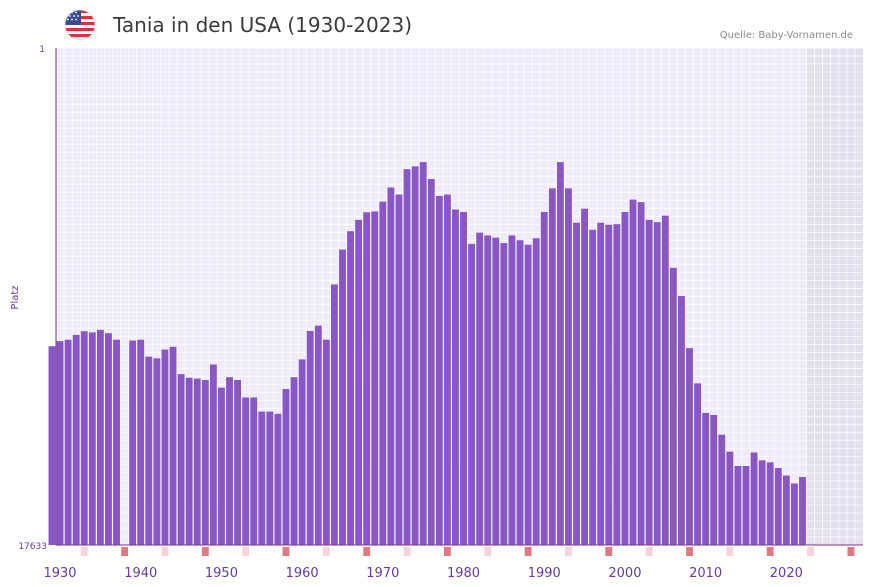 The height and width of the screenshot is (587, 873). Describe the element at coordinates (52, 445) in the screenshot. I see `bar-1929` at that location.